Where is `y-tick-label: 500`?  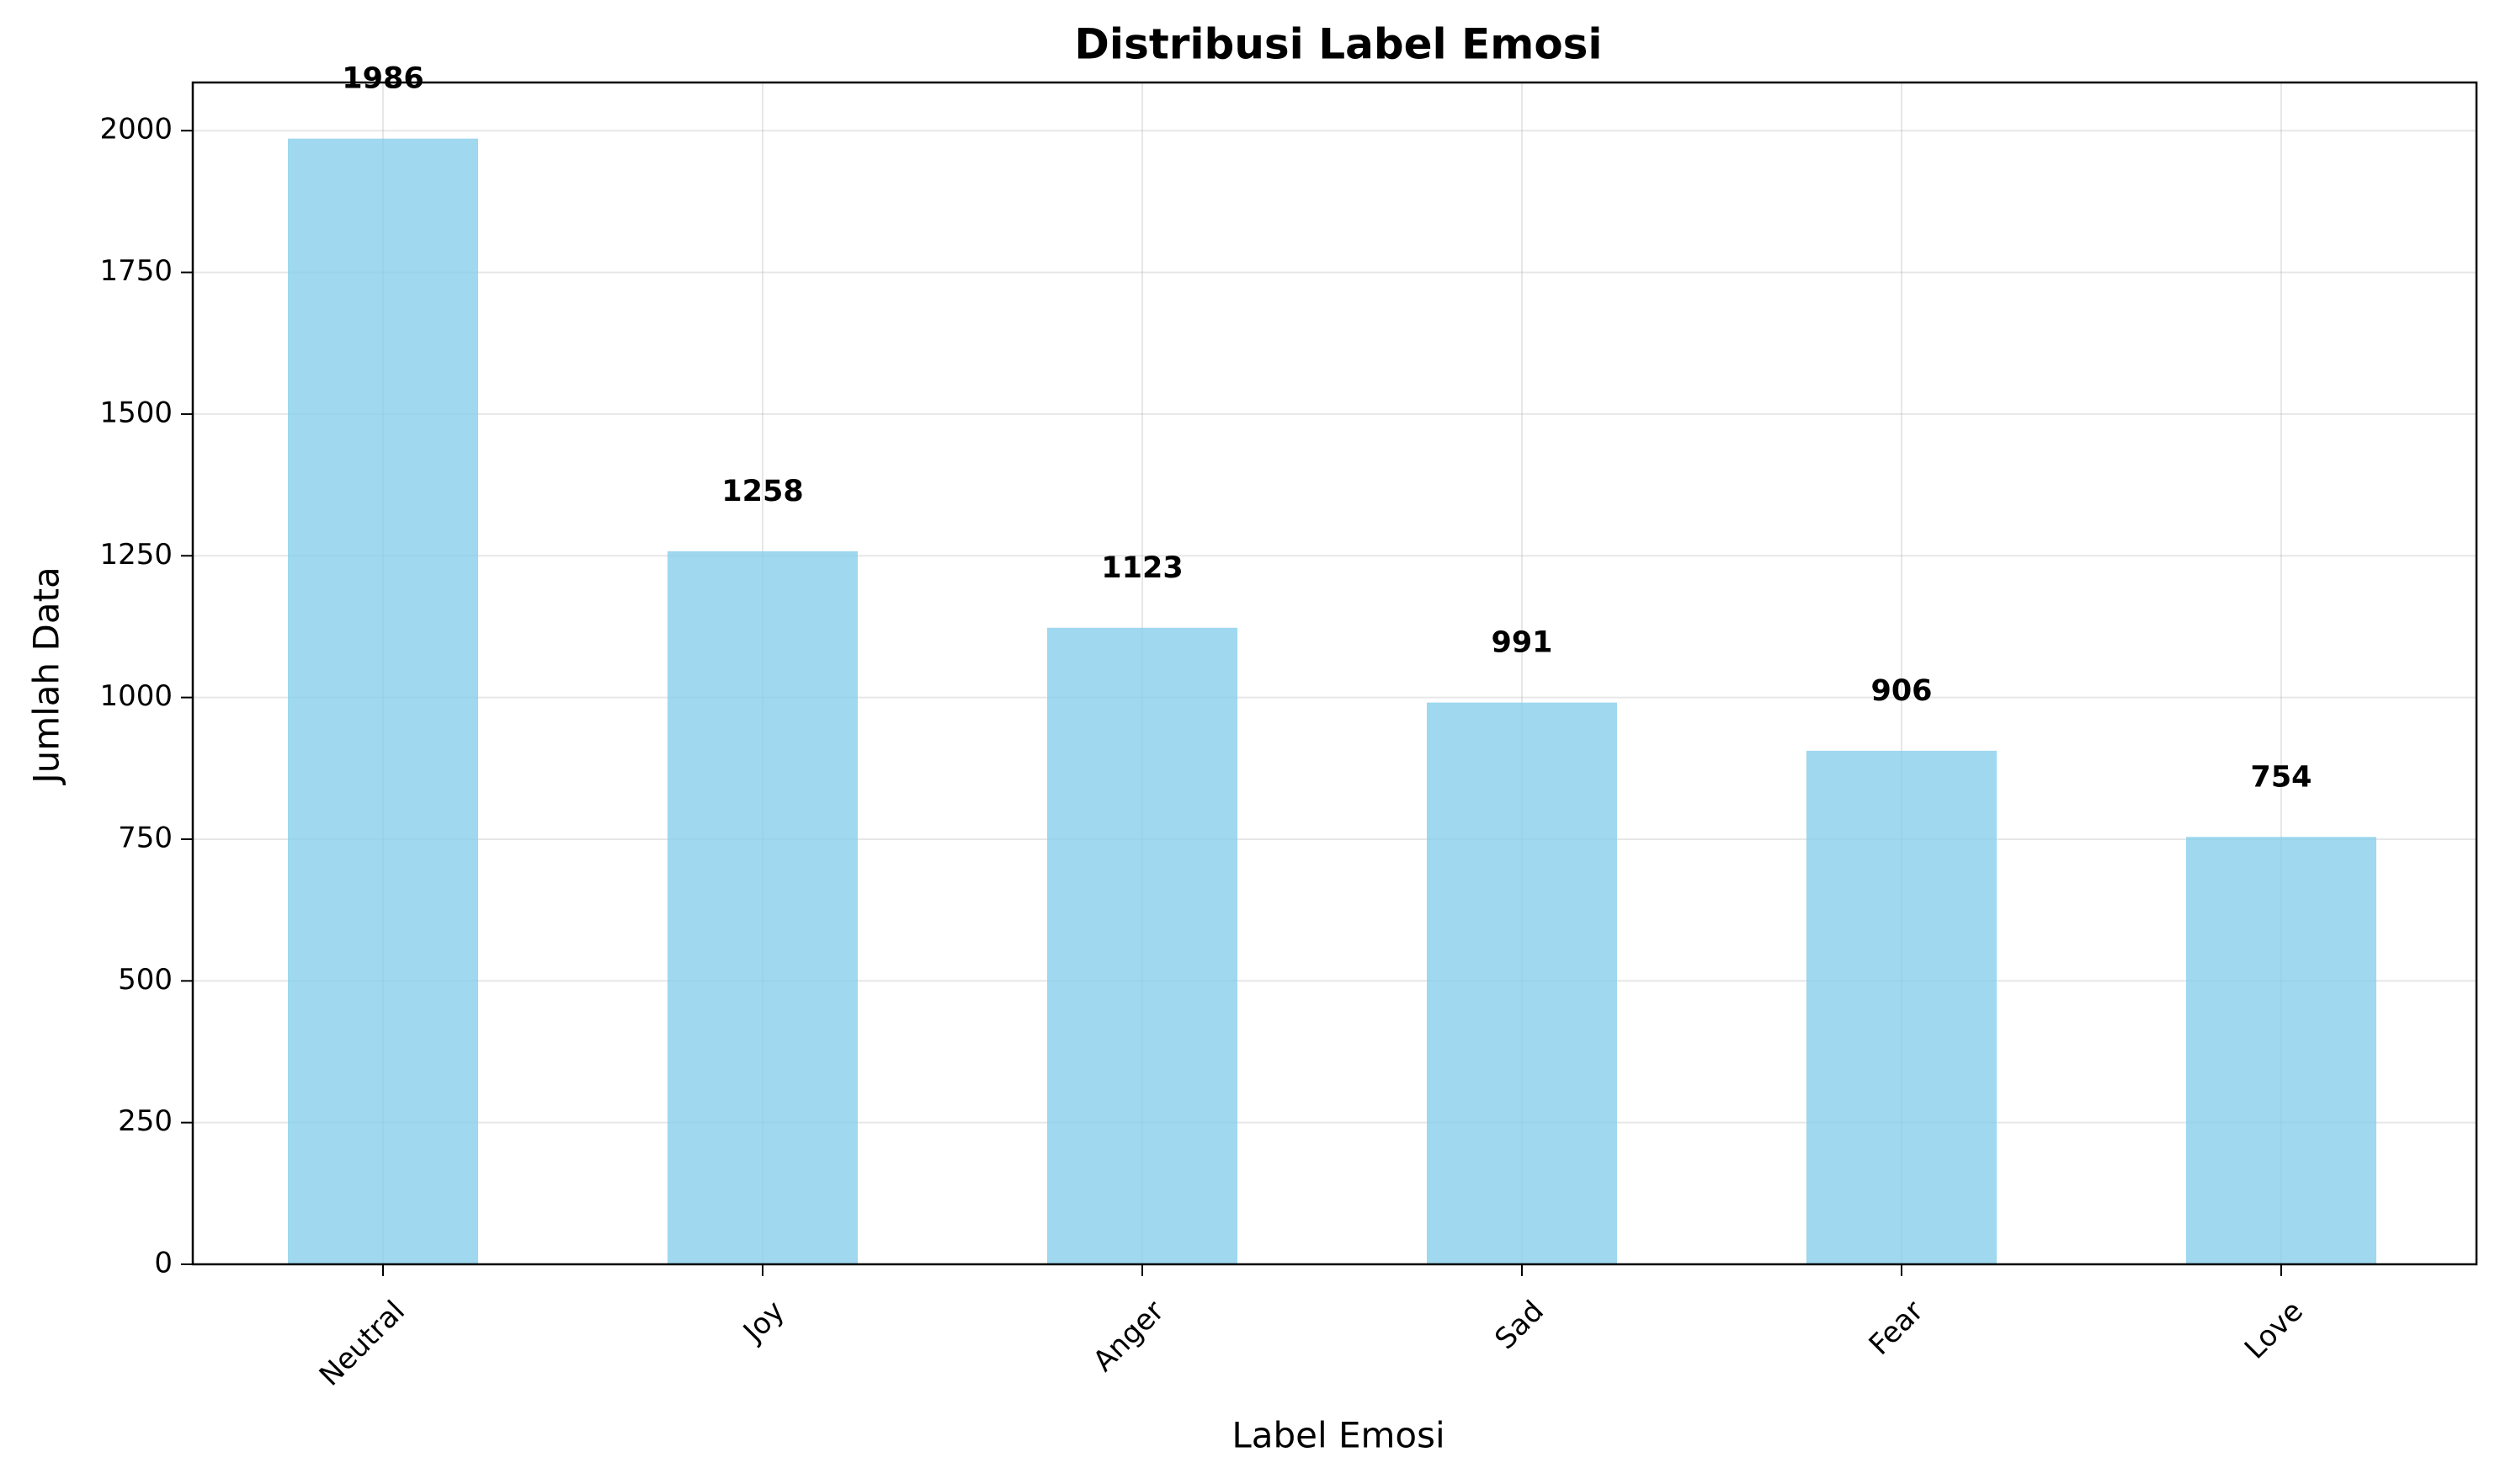
y-tick-label: 500 is located at coordinates (145, 980).